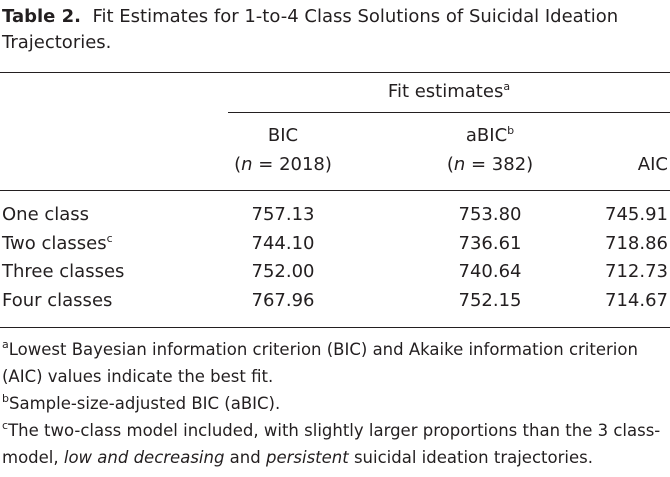 The width and height of the screenshot is (670, 477). Describe the element at coordinates (335, 72) in the screenshot. I see `top-rule` at that location.